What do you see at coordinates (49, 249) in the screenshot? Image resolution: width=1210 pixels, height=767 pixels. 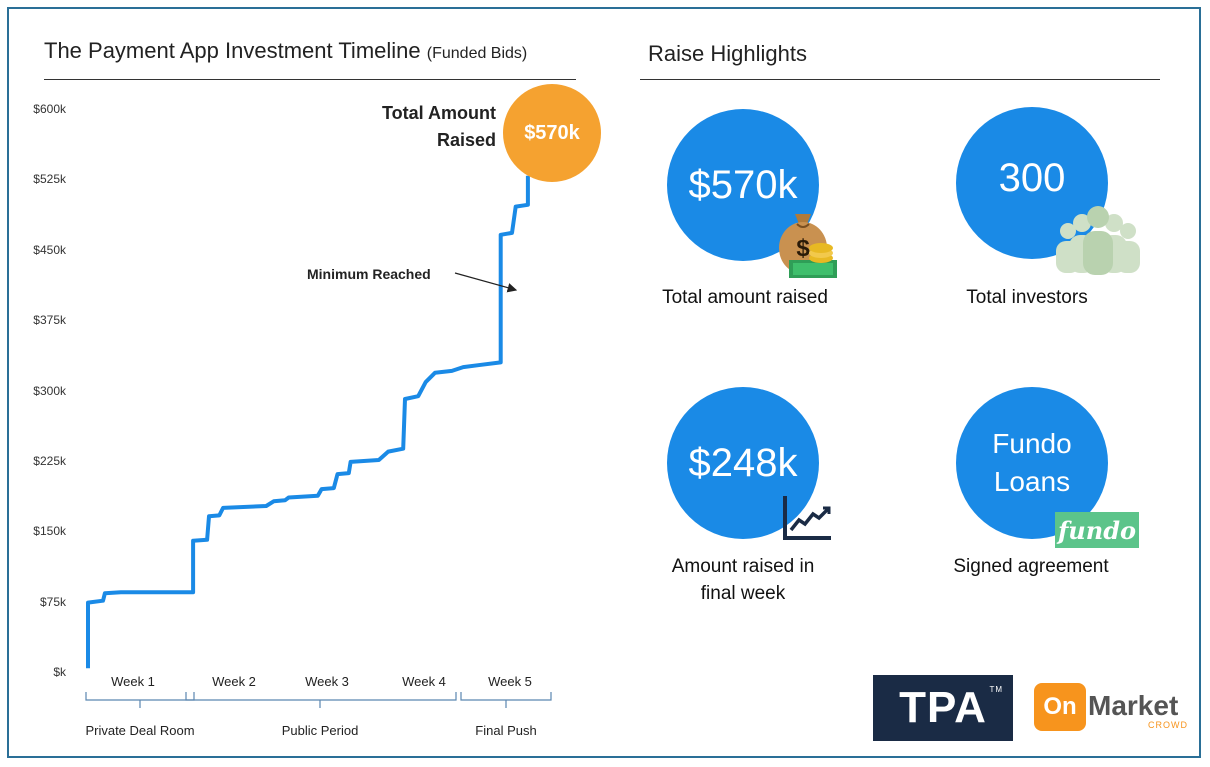 I see `y-tick-label: $450k` at bounding box center [49, 249].